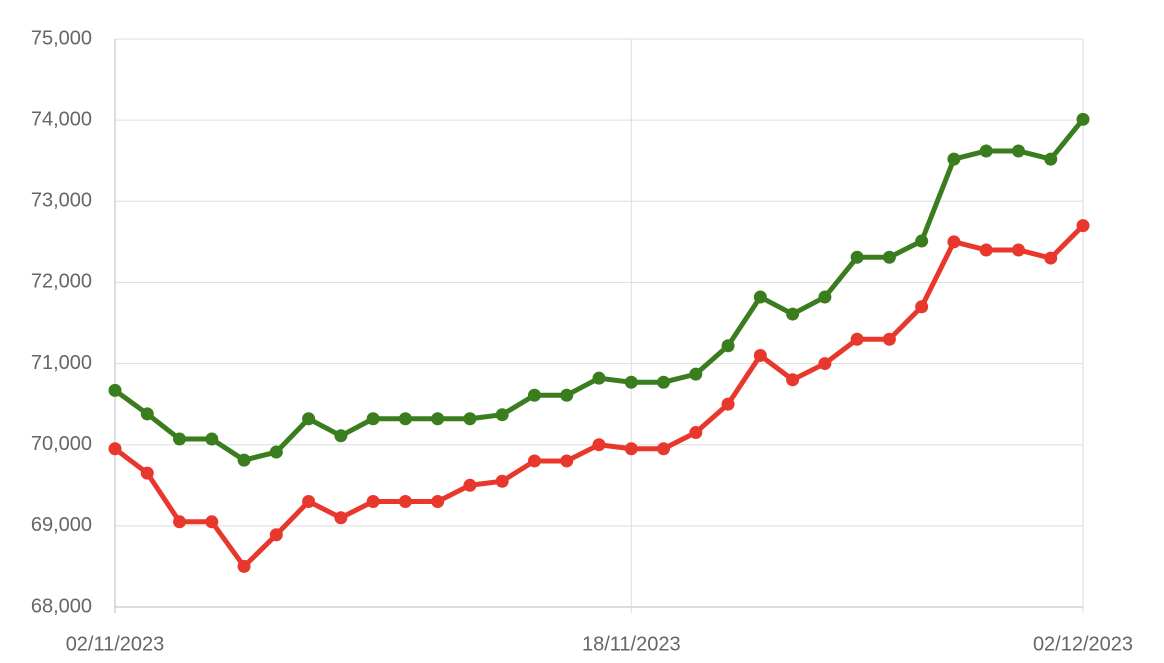 The image size is (1164, 663). What do you see at coordinates (61, 444) in the screenshot?
I see `y-tick-label: 70,000` at bounding box center [61, 444].